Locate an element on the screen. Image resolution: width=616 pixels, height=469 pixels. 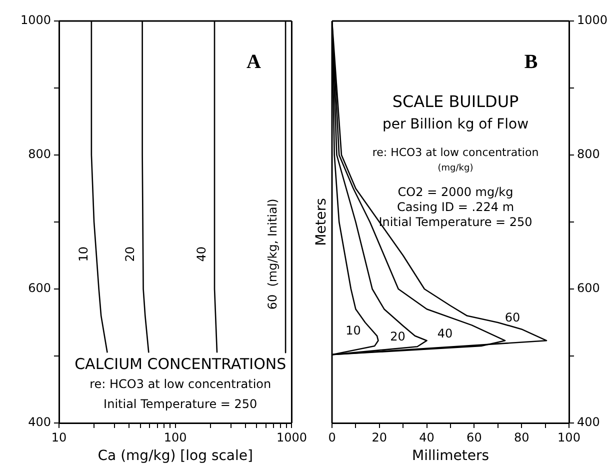
series-label: 40 is located at coordinates (445, 333).